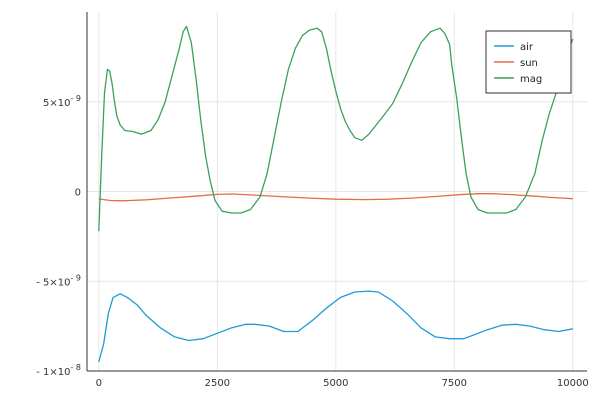 Image resolution: width=600 pixels, height=400 pixels. Describe the element at coordinates (56, 103) in the screenshot. I see `y-tick-mantissa: 5×10` at that location.